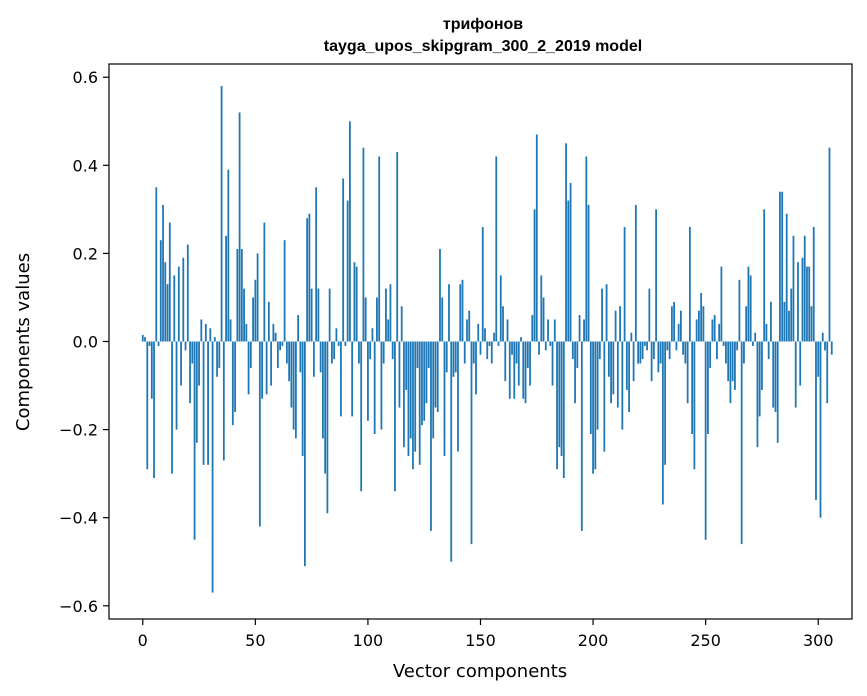 The image size is (867, 696). What do you see at coordinates (480, 671) in the screenshot?
I see `x-axis-label: Vector components` at bounding box center [480, 671].